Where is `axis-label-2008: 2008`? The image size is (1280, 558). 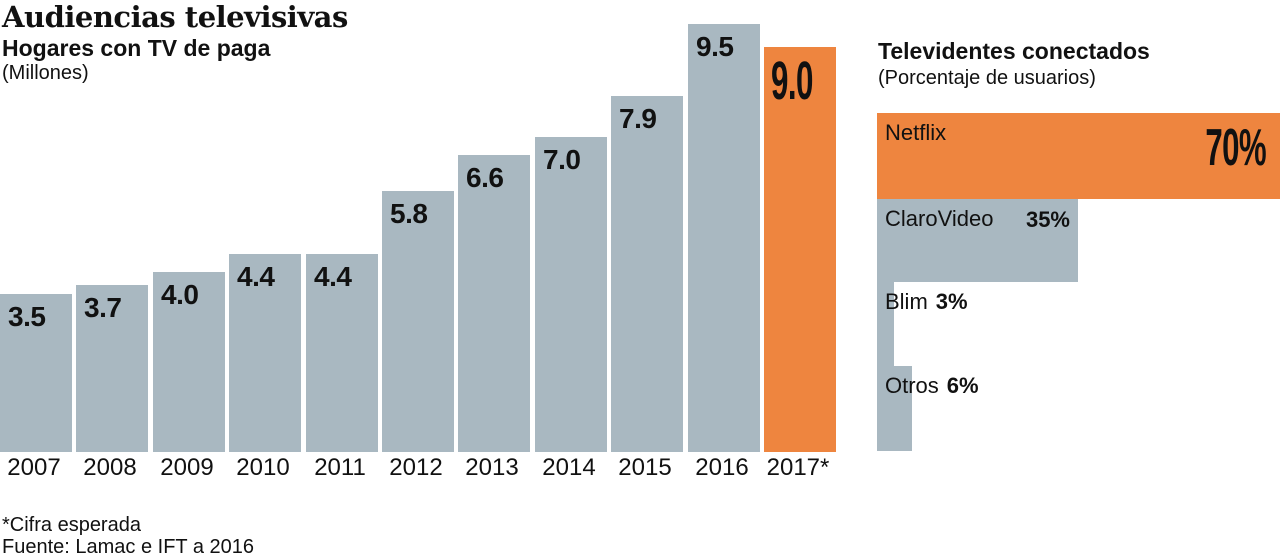
axis-label-2008: 2008 is located at coordinates (110, 467).